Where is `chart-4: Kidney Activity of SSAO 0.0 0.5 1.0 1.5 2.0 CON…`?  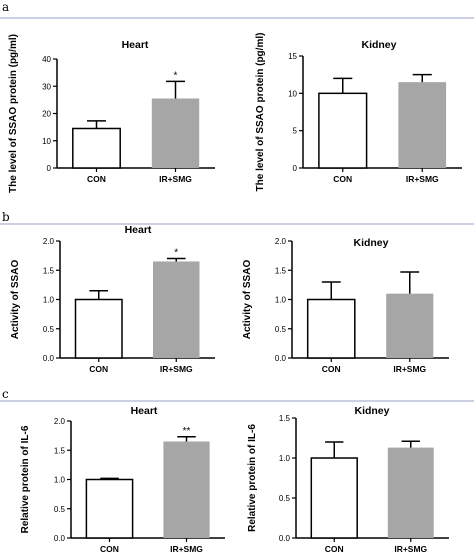 chart-4: Kidney Activity of SSAO 0.0 0.5 1.0 1.5 2.0 CON… is located at coordinates (345, 305).